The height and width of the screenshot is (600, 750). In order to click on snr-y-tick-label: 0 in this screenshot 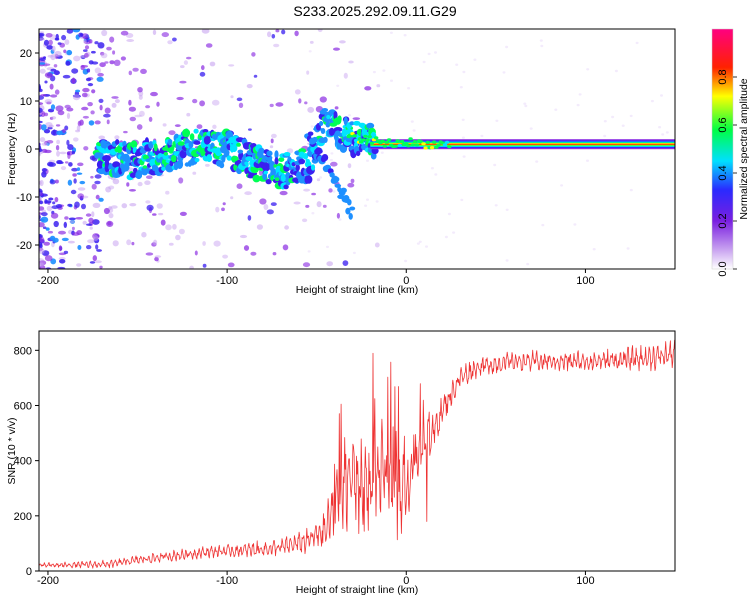, I will do `click(29, 572)`.